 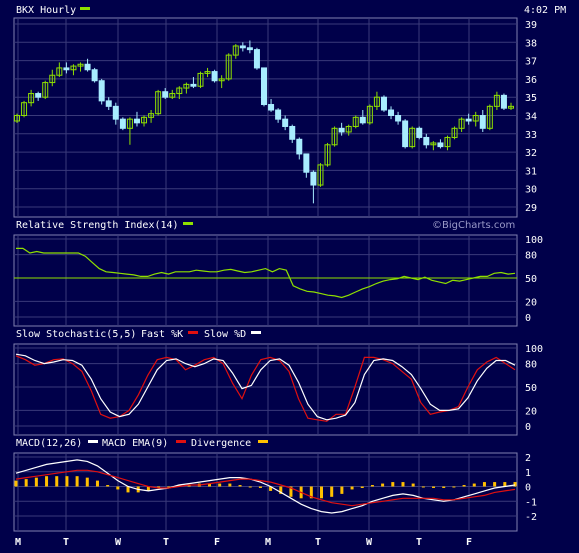 What do you see at coordinates (531, 62) in the screenshot?
I see `y-tick-label: 37` at bounding box center [531, 62].